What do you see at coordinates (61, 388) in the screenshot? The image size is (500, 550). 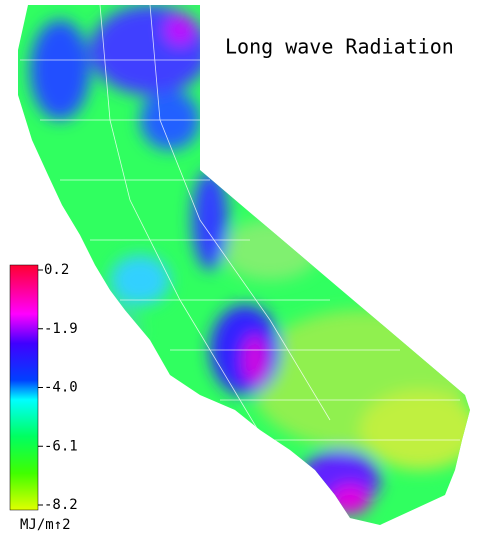 I see `colorbar-tick-label: -4.0` at bounding box center [61, 388].